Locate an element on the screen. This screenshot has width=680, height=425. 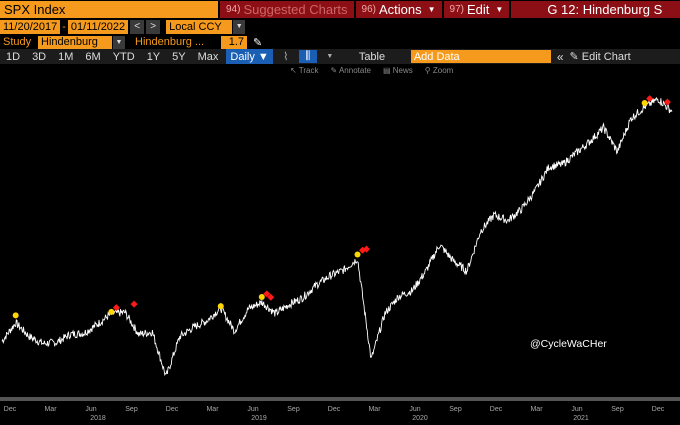
range-button-ytd: YTD is located at coordinates (123, 56).